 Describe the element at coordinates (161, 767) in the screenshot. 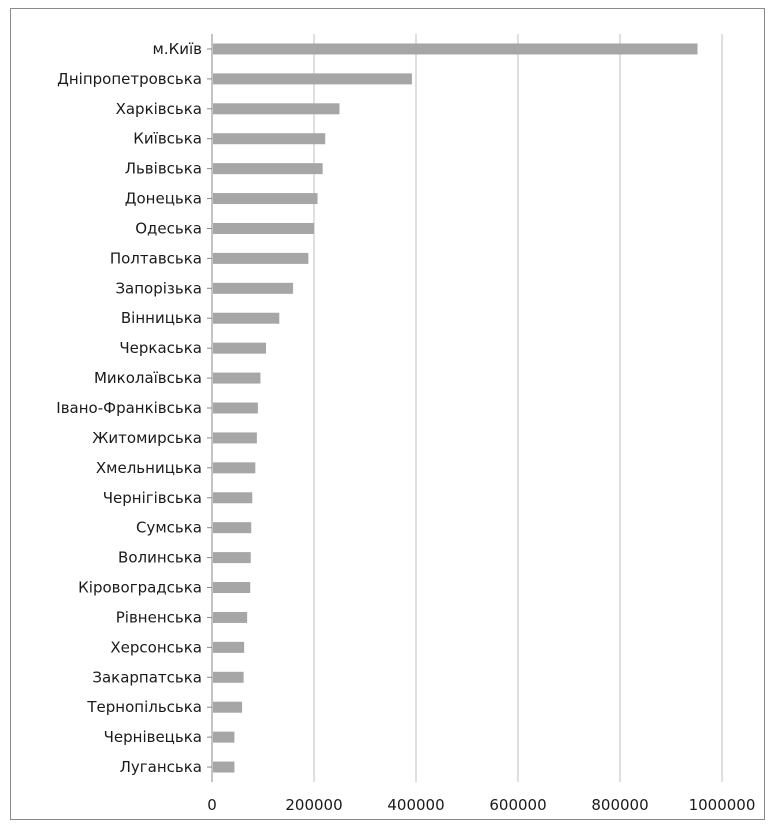

I see `category-label: Луганська` at that location.